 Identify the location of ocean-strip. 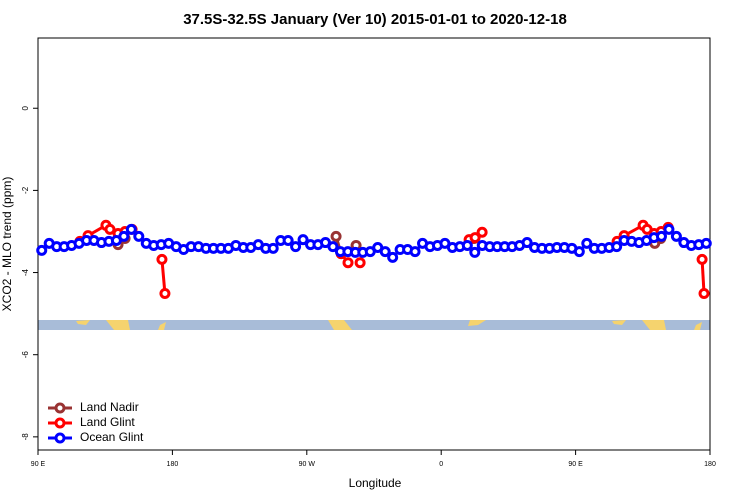
(374, 325).